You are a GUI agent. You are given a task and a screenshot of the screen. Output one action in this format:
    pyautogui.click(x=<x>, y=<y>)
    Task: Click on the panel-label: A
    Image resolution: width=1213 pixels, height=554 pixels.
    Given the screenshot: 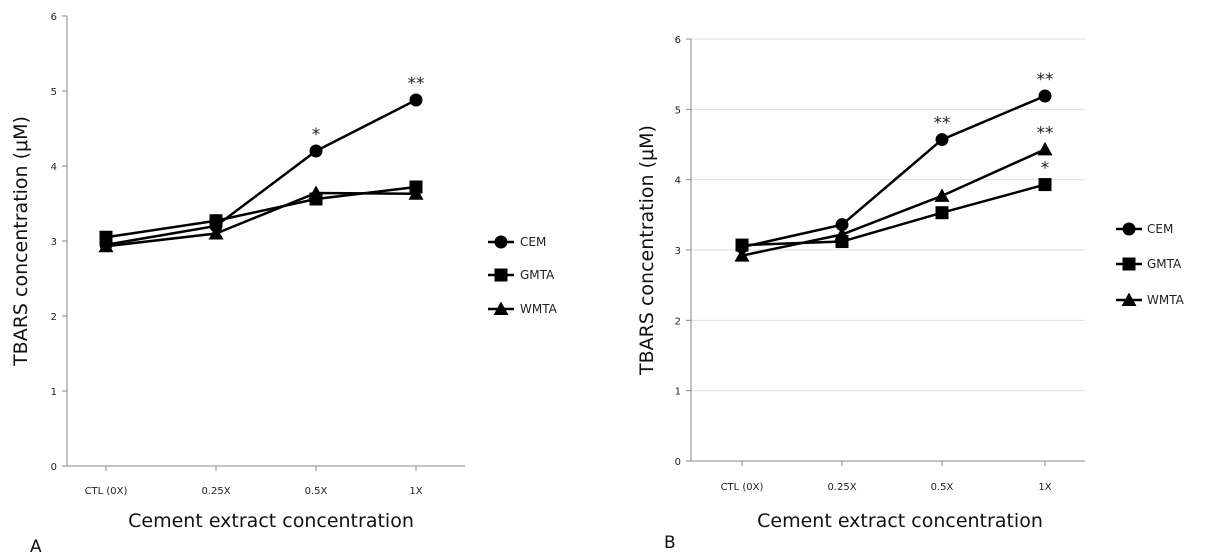 What is the action you would take?
    pyautogui.click(x=36, y=545)
    